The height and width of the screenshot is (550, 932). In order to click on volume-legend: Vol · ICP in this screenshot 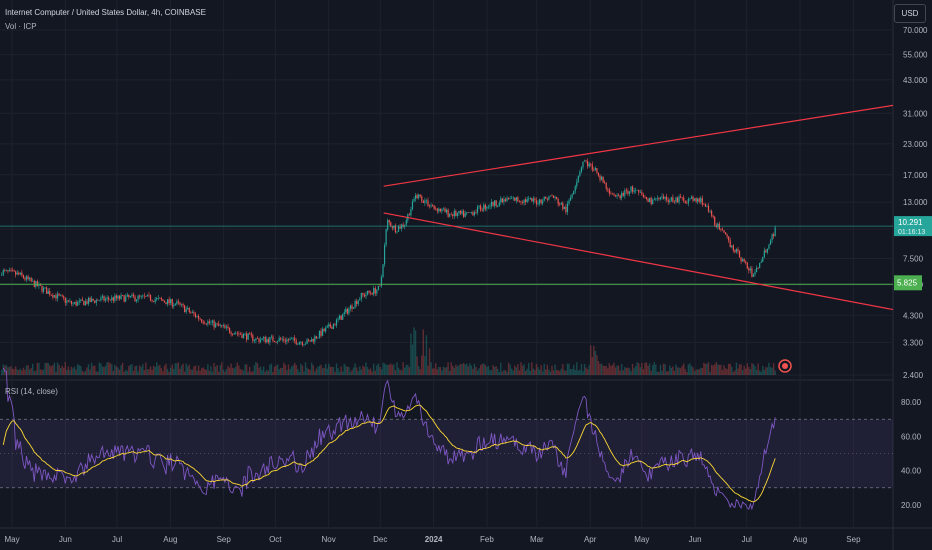, I will do `click(21, 26)`.